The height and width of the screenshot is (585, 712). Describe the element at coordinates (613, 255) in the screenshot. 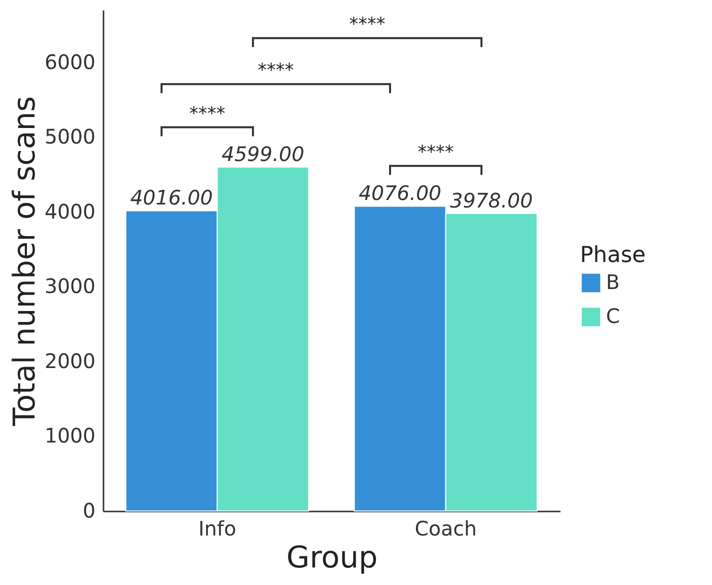

I see `legend-title: Phase` at that location.